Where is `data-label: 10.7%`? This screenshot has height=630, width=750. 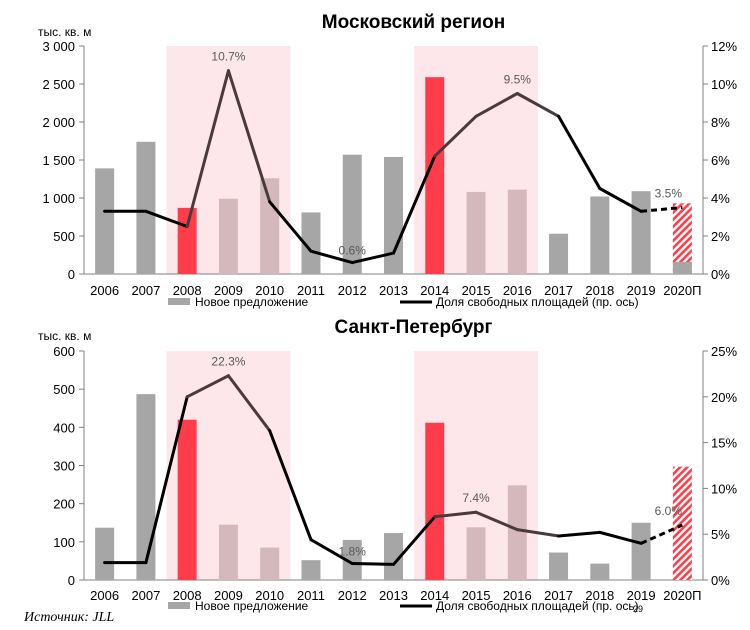
data-label: 10.7% is located at coordinates (228, 57).